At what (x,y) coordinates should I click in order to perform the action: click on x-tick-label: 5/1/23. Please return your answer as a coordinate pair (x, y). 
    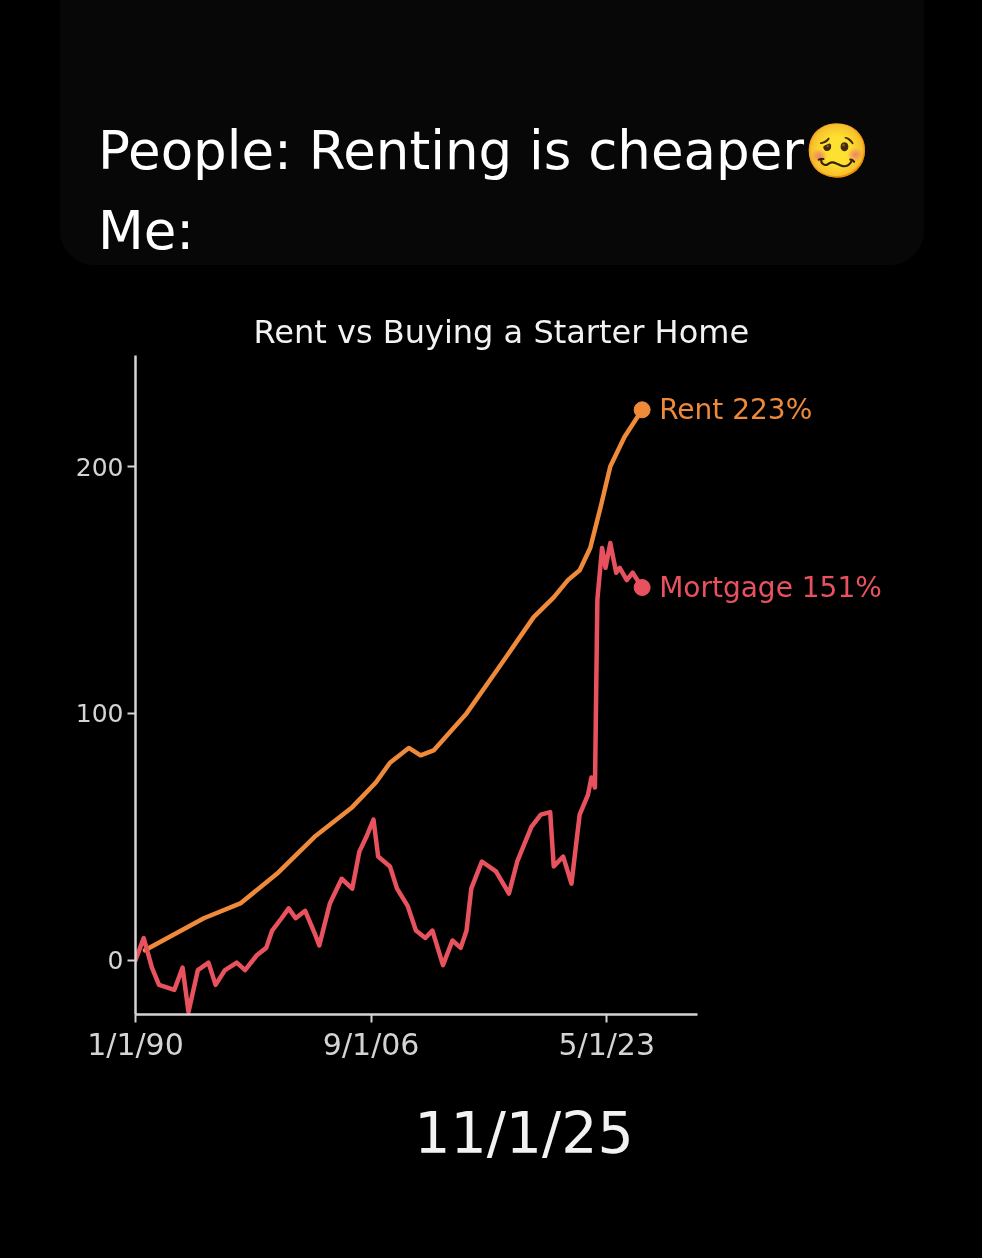
    Looking at the image, I should click on (606, 1044).